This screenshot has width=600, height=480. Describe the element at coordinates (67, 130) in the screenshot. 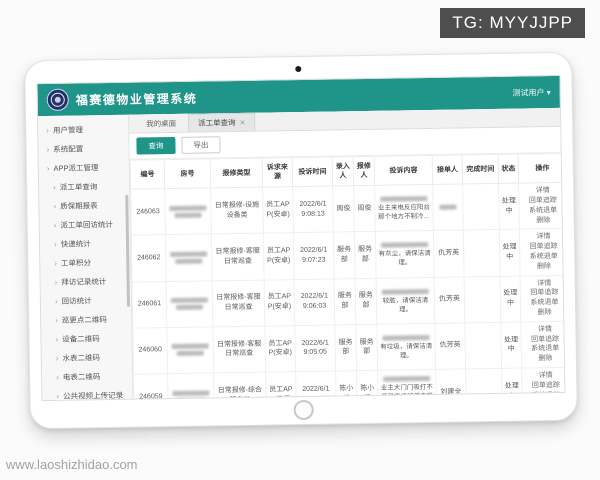

I see `sidebar-item-label: 用户管理` at that location.